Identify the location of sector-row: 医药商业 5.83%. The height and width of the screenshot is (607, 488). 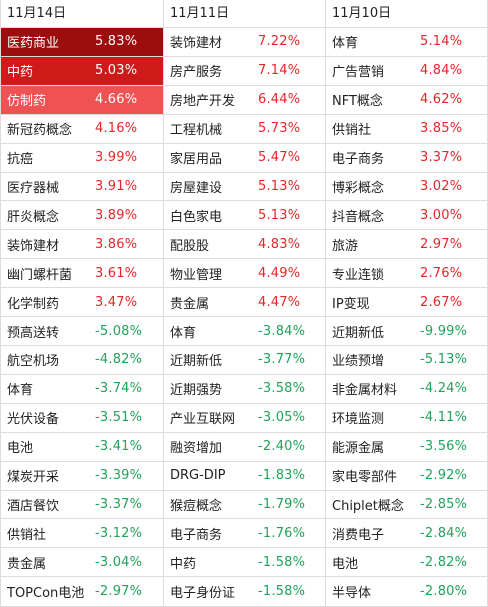
(82, 42).